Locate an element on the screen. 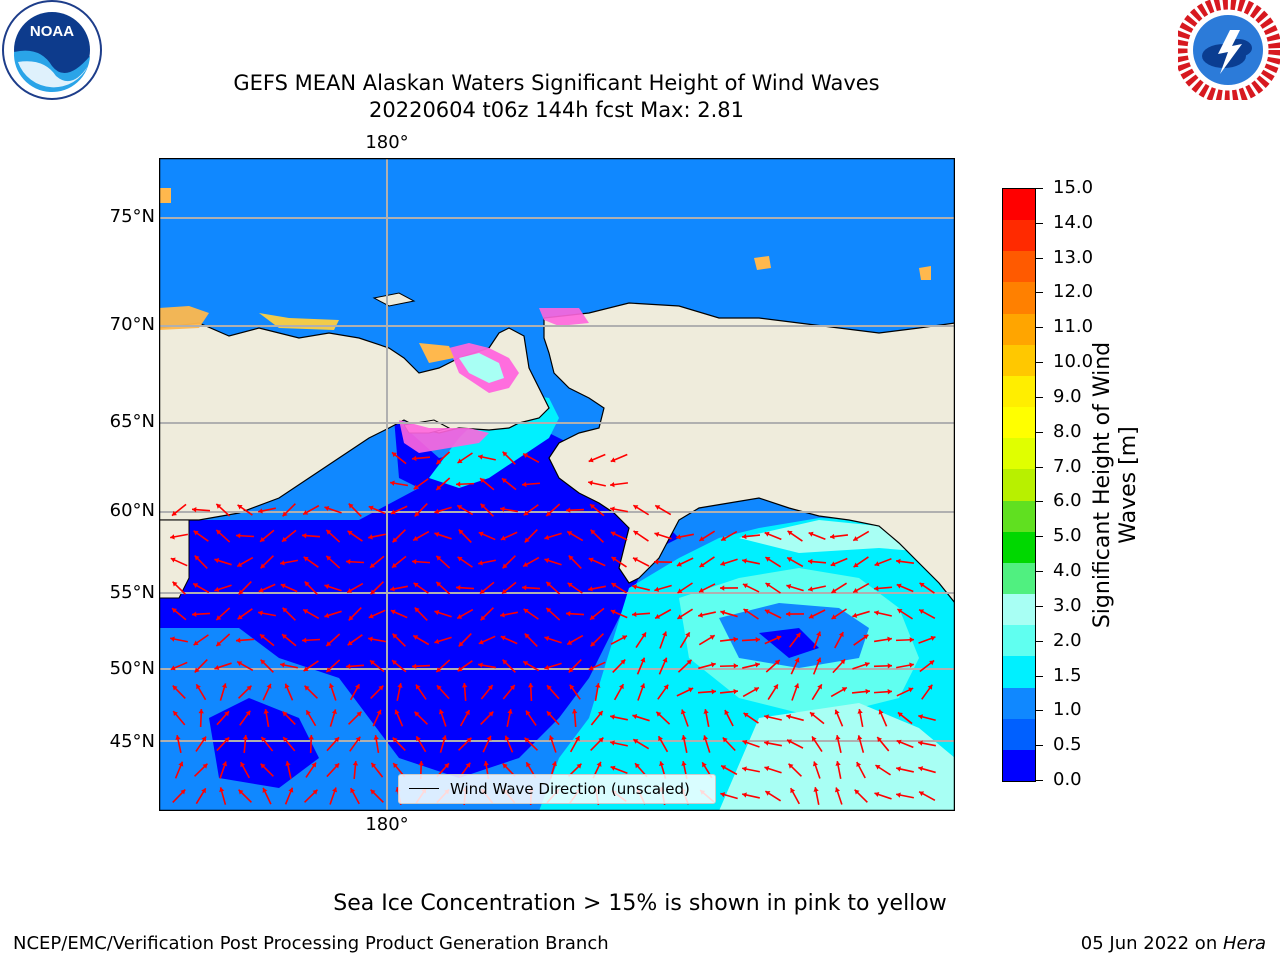 This screenshot has height=960, width=1280. colorbar-tick-label: 1.0 is located at coordinates (1067, 710).